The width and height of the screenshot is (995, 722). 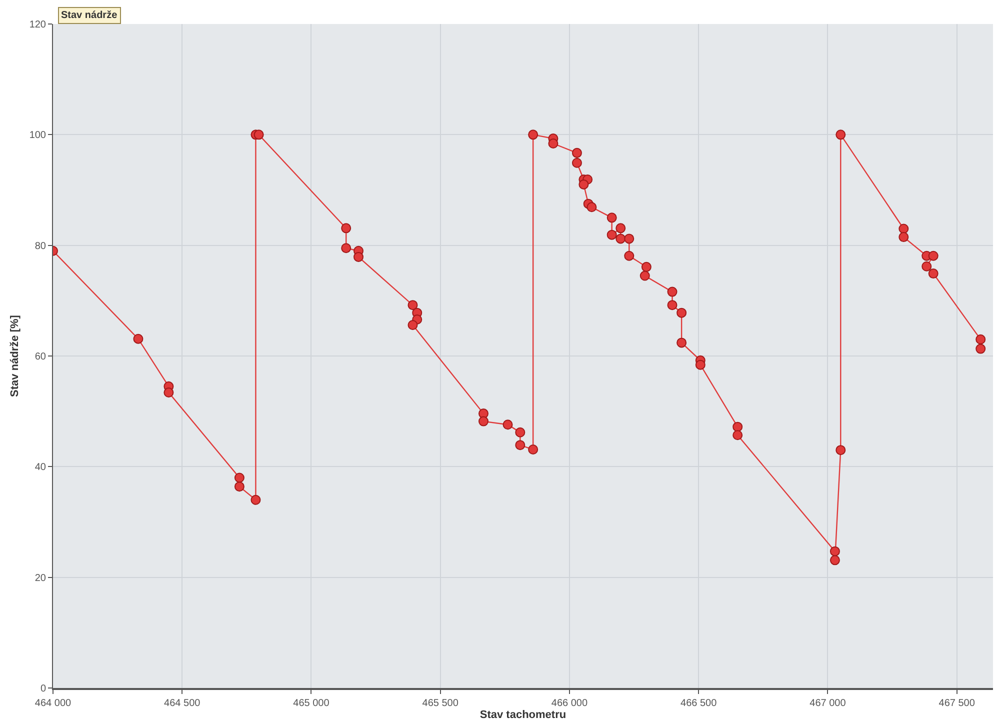 What do you see at coordinates (569, 703) in the screenshot?
I see `x-tick-label: 466 000` at bounding box center [569, 703].